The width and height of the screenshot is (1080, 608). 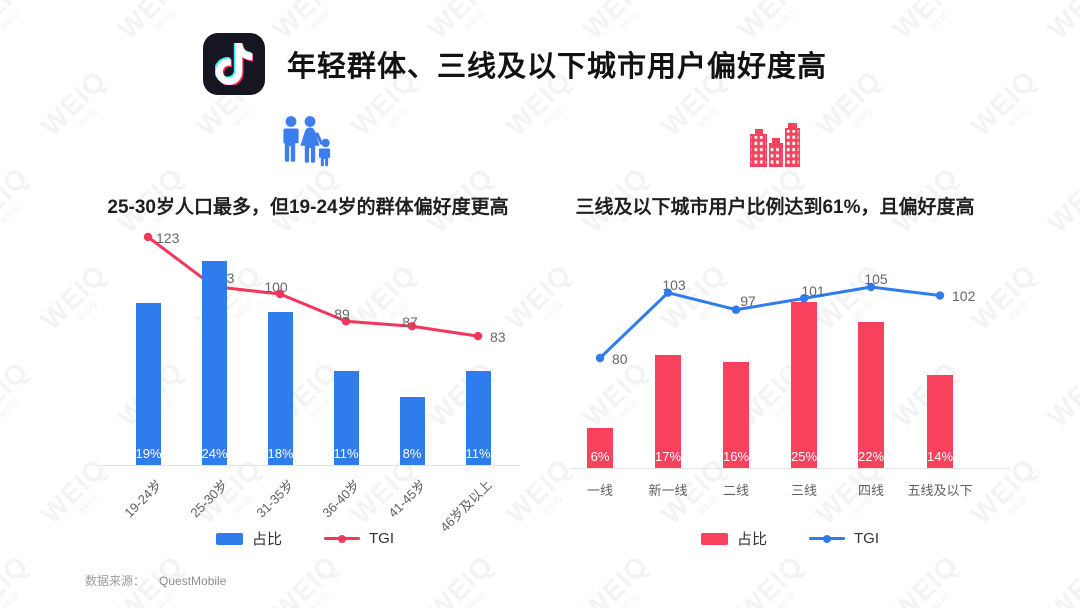 I want to click on bar-percent-label: 17%, so click(x=668, y=456).